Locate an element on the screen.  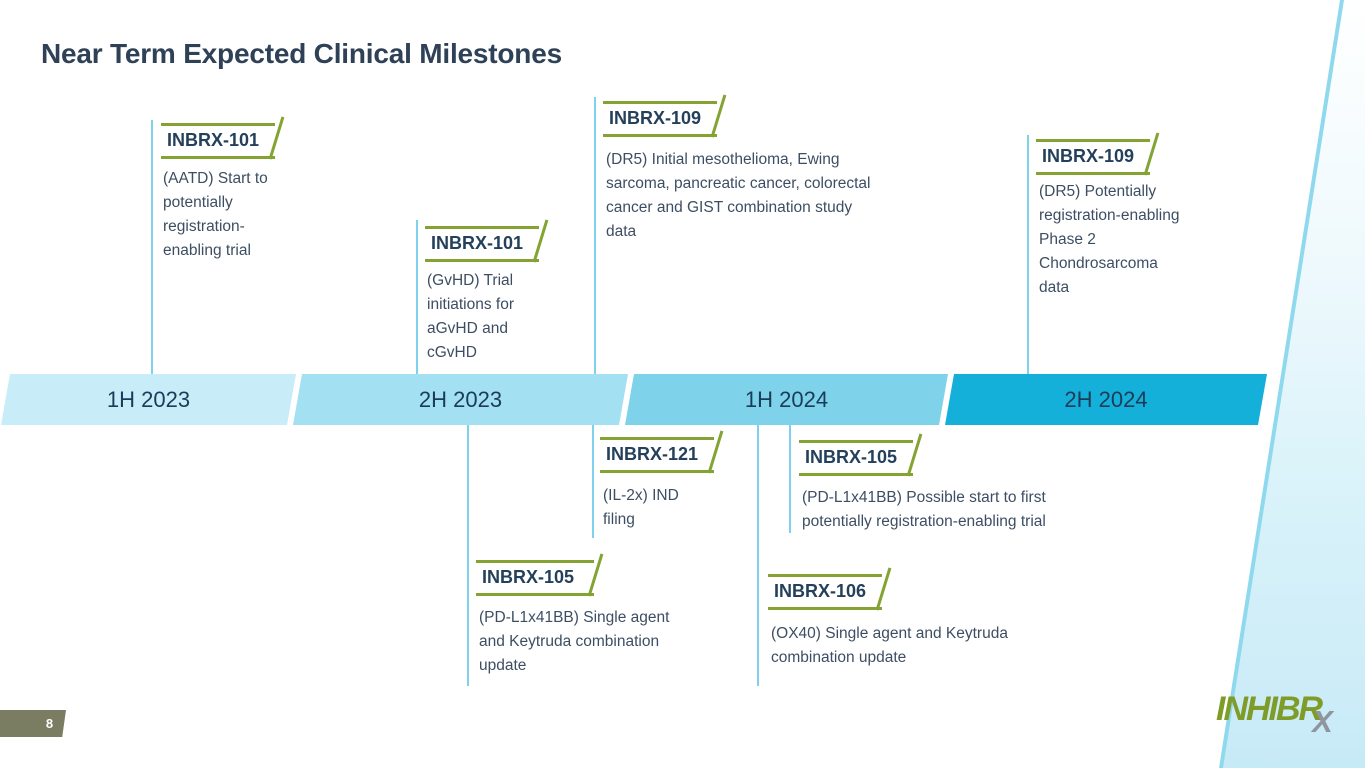
page-number-badge: 8 is located at coordinates (33, 723).